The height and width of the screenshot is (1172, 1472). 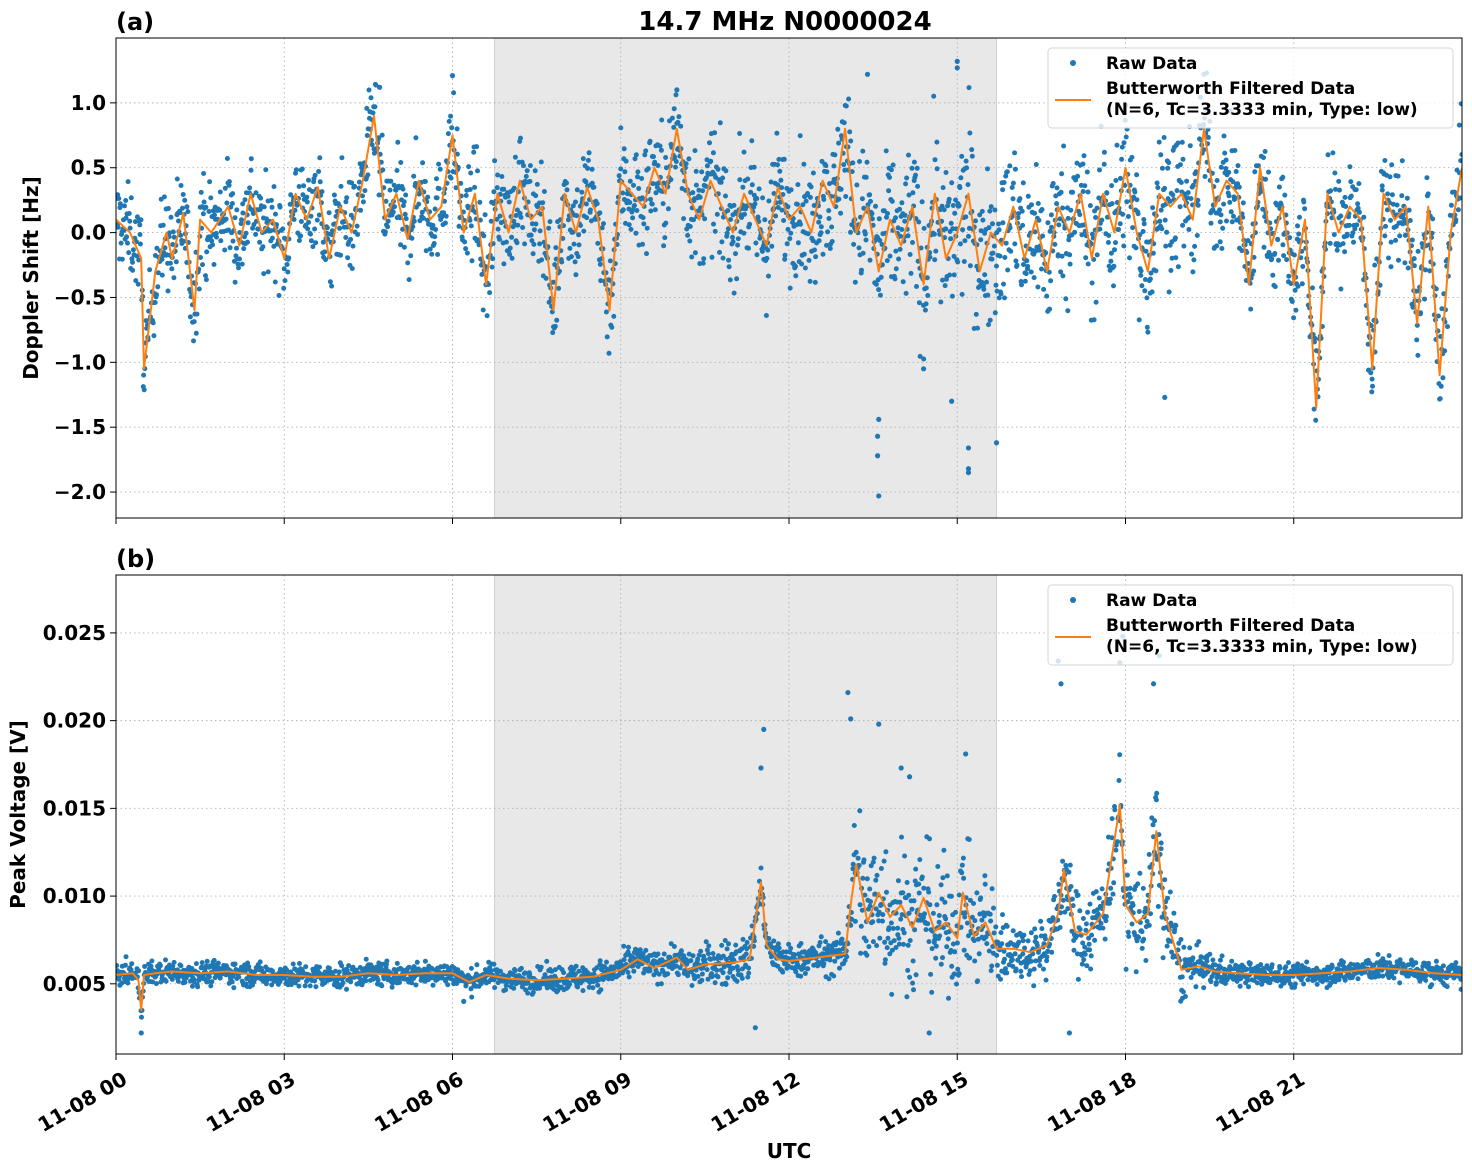 I want to click on x-tick-label: 11-08 06, so click(x=419, y=1102).